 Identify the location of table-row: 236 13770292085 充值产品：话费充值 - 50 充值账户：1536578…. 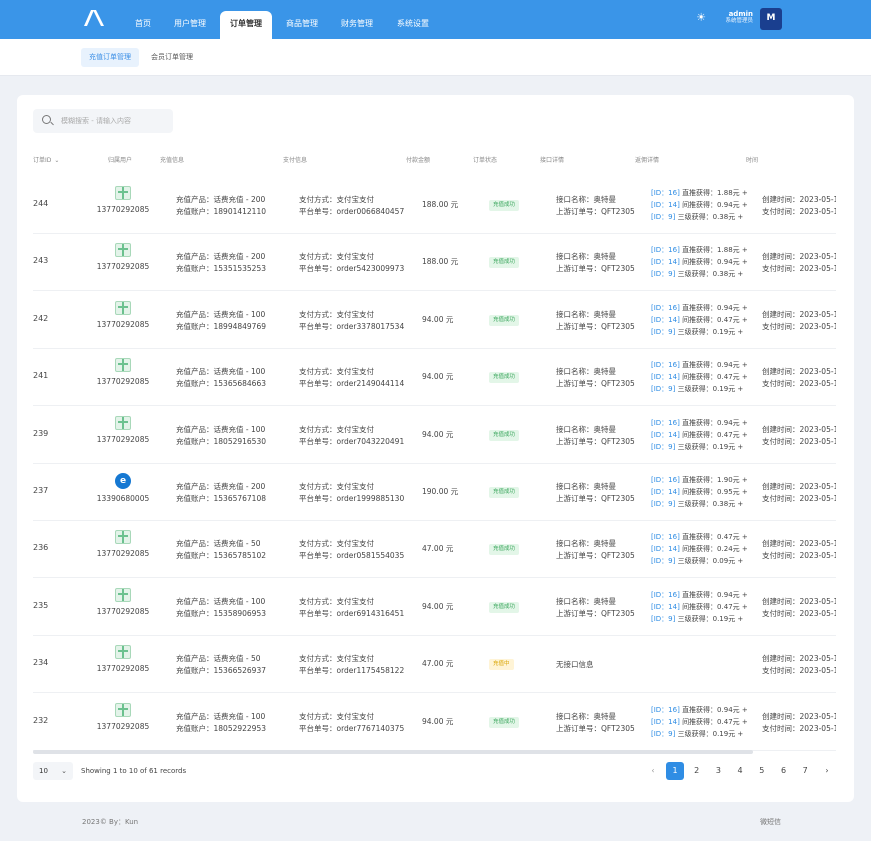
(434, 549).